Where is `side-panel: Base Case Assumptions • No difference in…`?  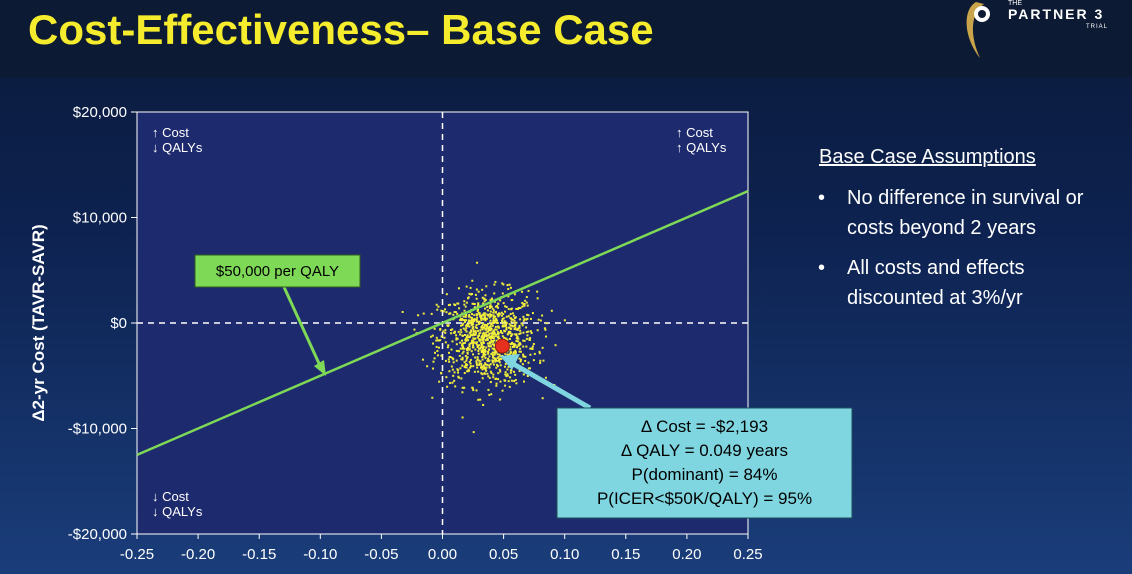
side-panel: Base Case Assumptions • No difference in… is located at coordinates (960, 234).